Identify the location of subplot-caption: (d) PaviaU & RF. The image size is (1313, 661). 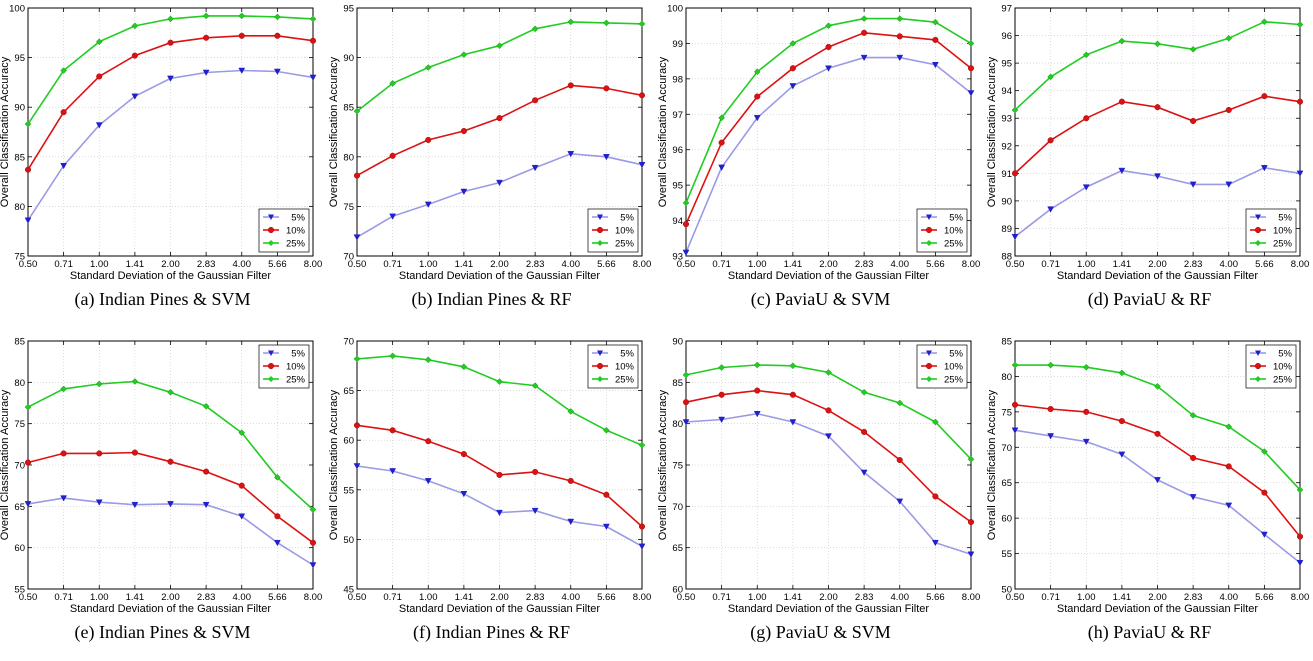
(1150, 299).